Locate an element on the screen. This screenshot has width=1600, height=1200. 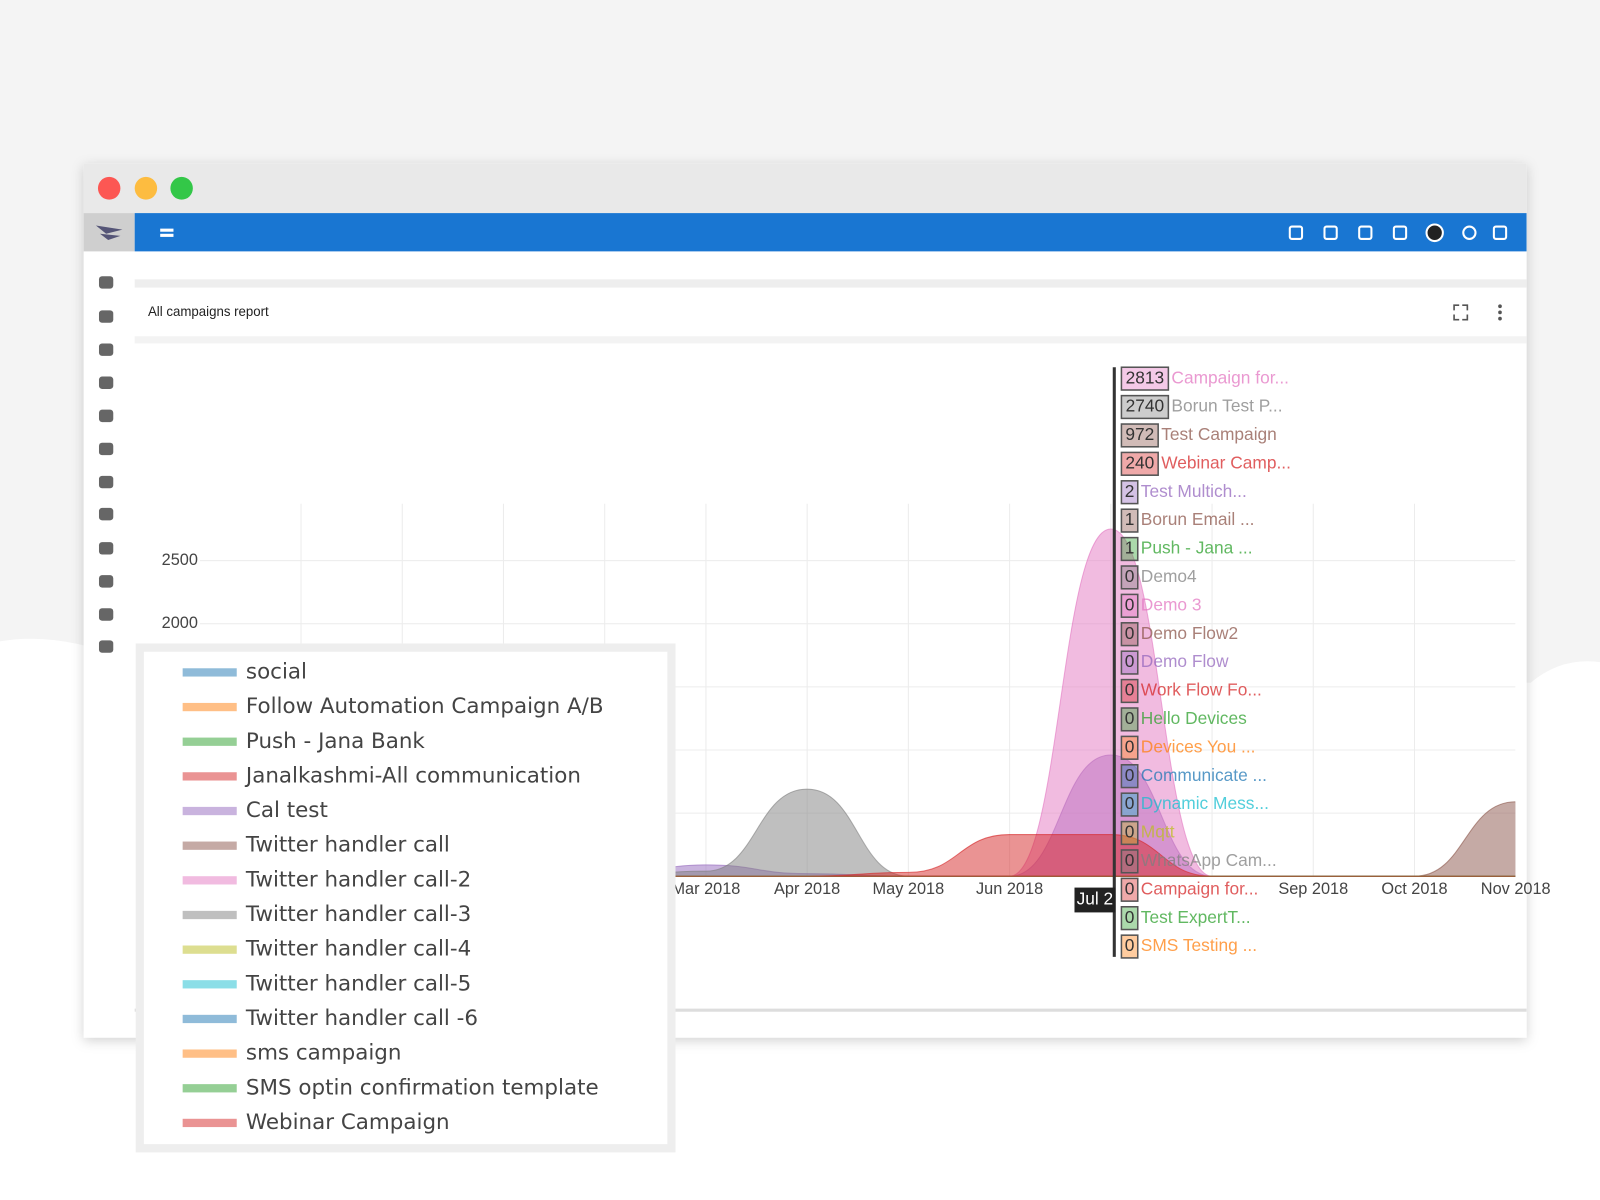
title-bar is located at coordinates (805, 188).